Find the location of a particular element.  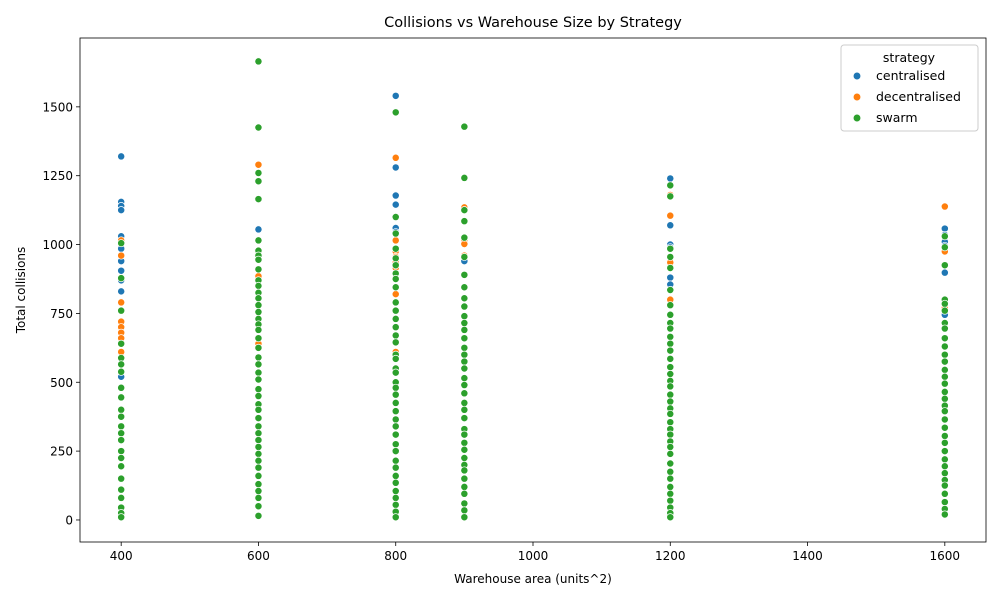

legend-label-decentralised: decentralised is located at coordinates (918, 96).